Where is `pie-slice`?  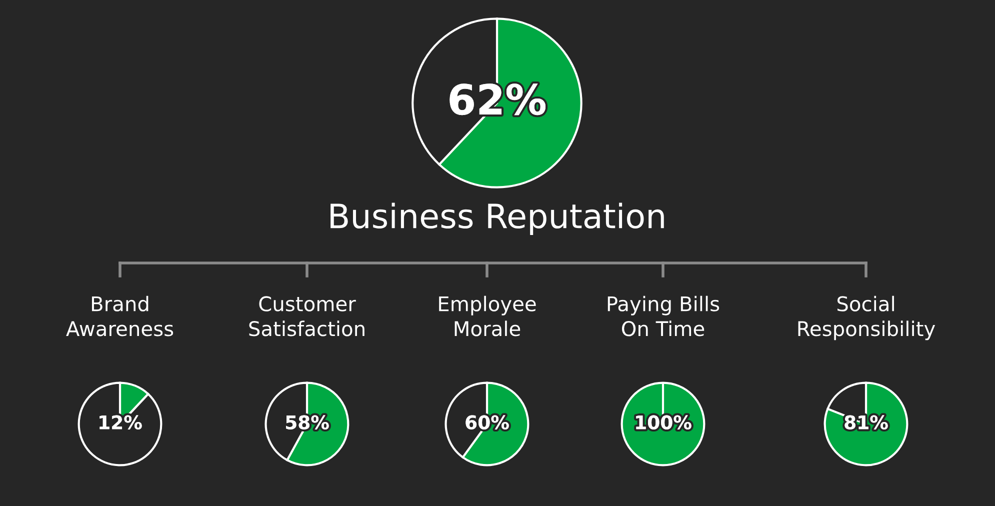
pie-slice is located at coordinates (120, 424).